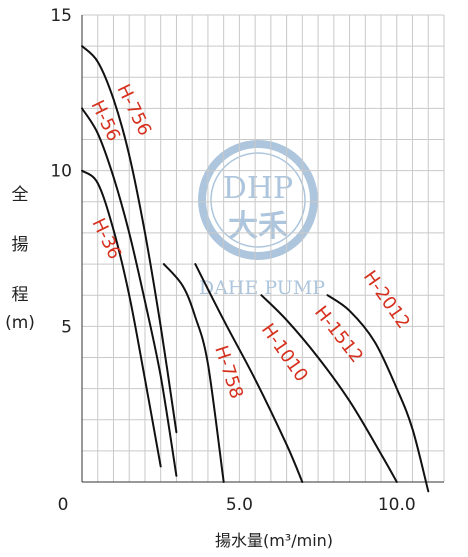 Image resolution: width=468 pixels, height=557 pixels. I want to click on x-tick-label: 0, so click(63, 505).